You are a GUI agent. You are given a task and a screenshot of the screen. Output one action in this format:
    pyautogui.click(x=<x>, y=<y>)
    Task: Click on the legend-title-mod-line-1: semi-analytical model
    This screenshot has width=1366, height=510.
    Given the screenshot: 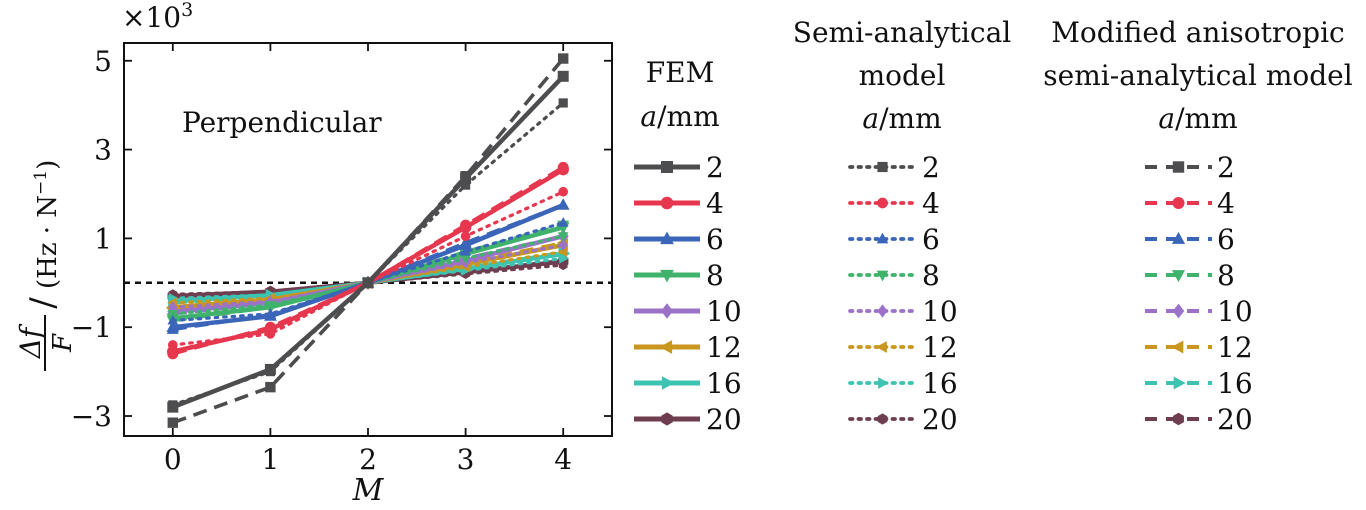 What is the action you would take?
    pyautogui.click(x=1197, y=75)
    